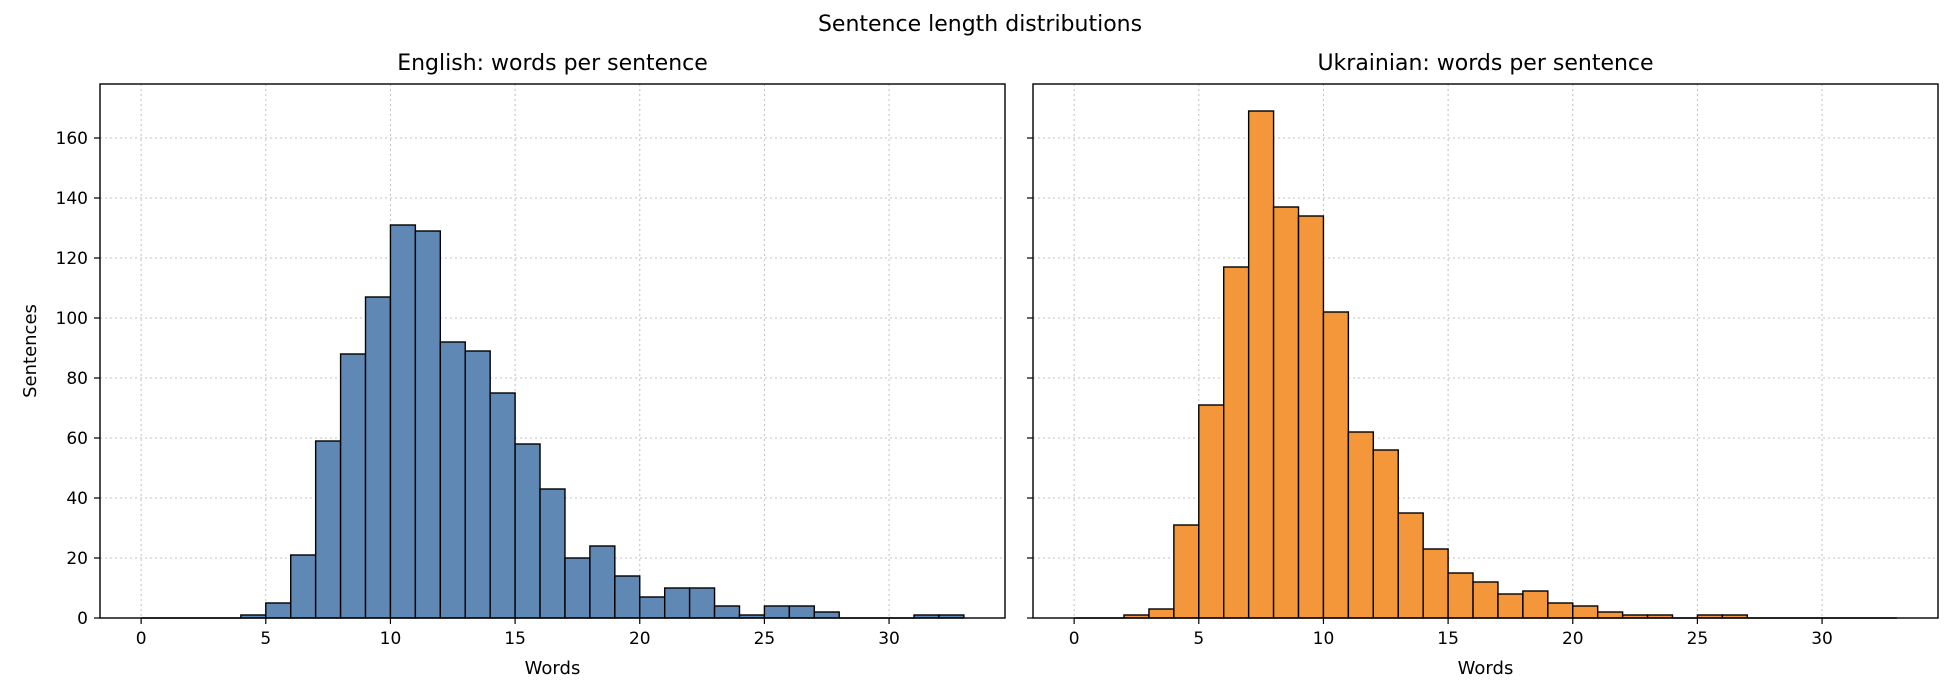  Describe the element at coordinates (30, 351) in the screenshot. I see `english-y-axis-label: Sentences` at that location.